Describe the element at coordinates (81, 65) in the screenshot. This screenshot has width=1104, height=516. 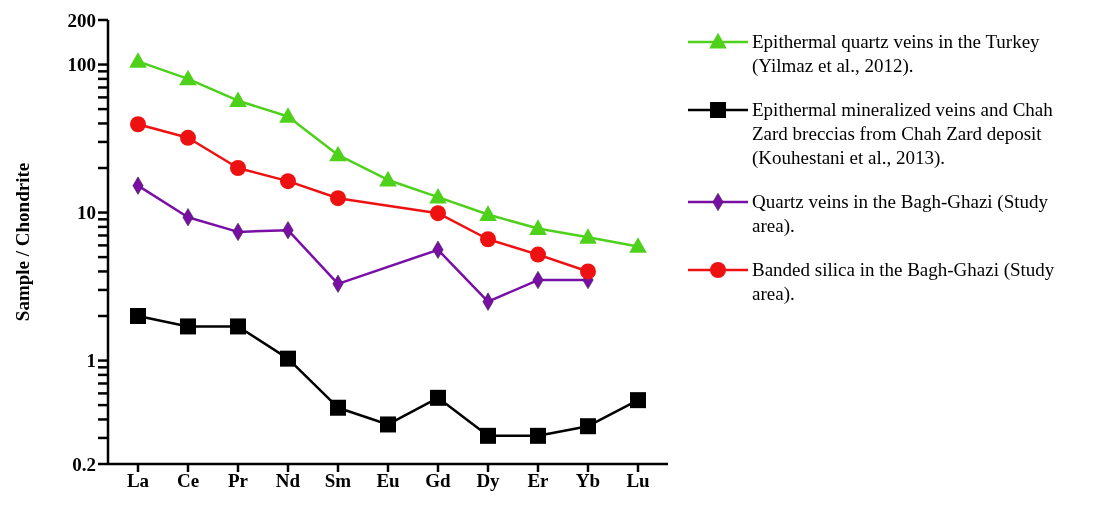
I see `y-tick-label: 100` at that location.